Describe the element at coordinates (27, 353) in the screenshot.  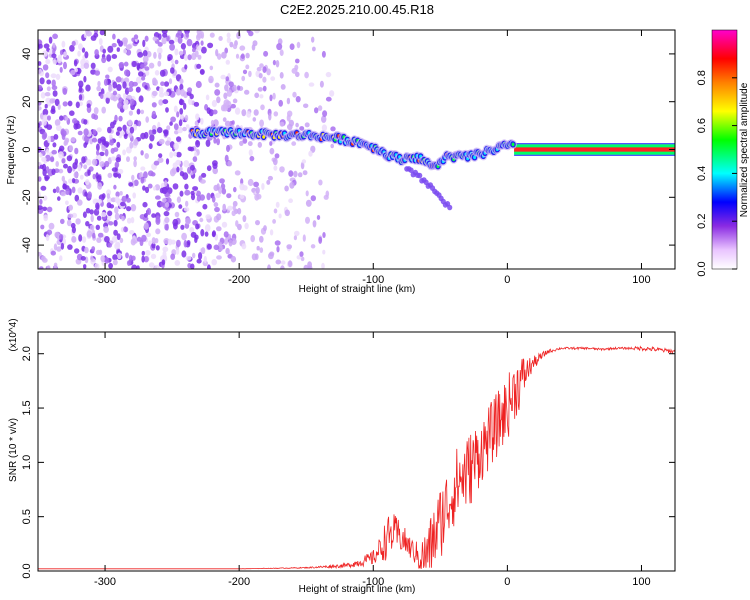
I see `y-tick-label: 2.0` at that location.